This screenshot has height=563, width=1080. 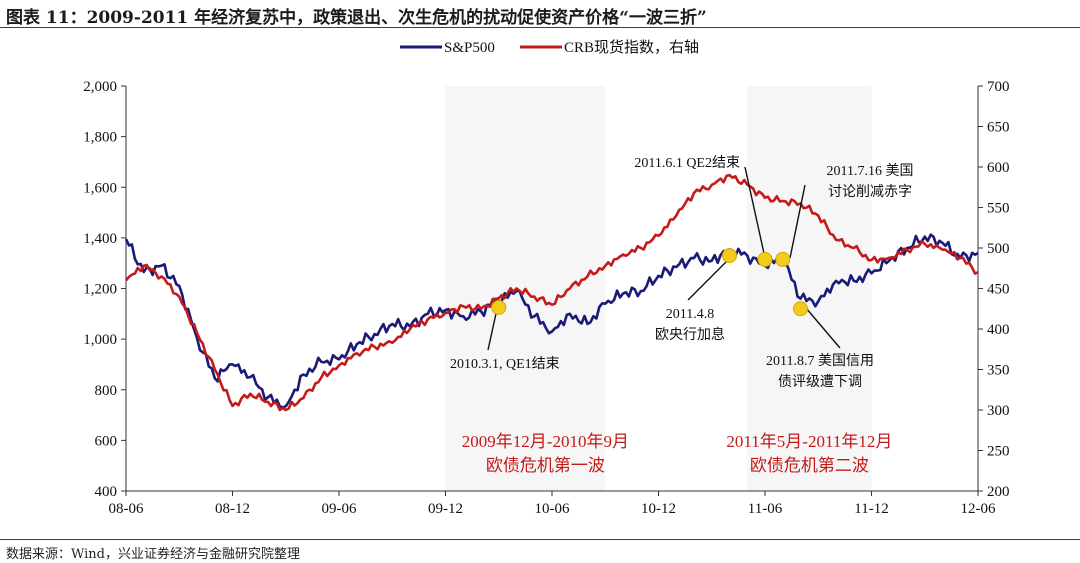 What do you see at coordinates (100, 87) in the screenshot?
I see `left-tick-label: 2,000` at bounding box center [100, 87].